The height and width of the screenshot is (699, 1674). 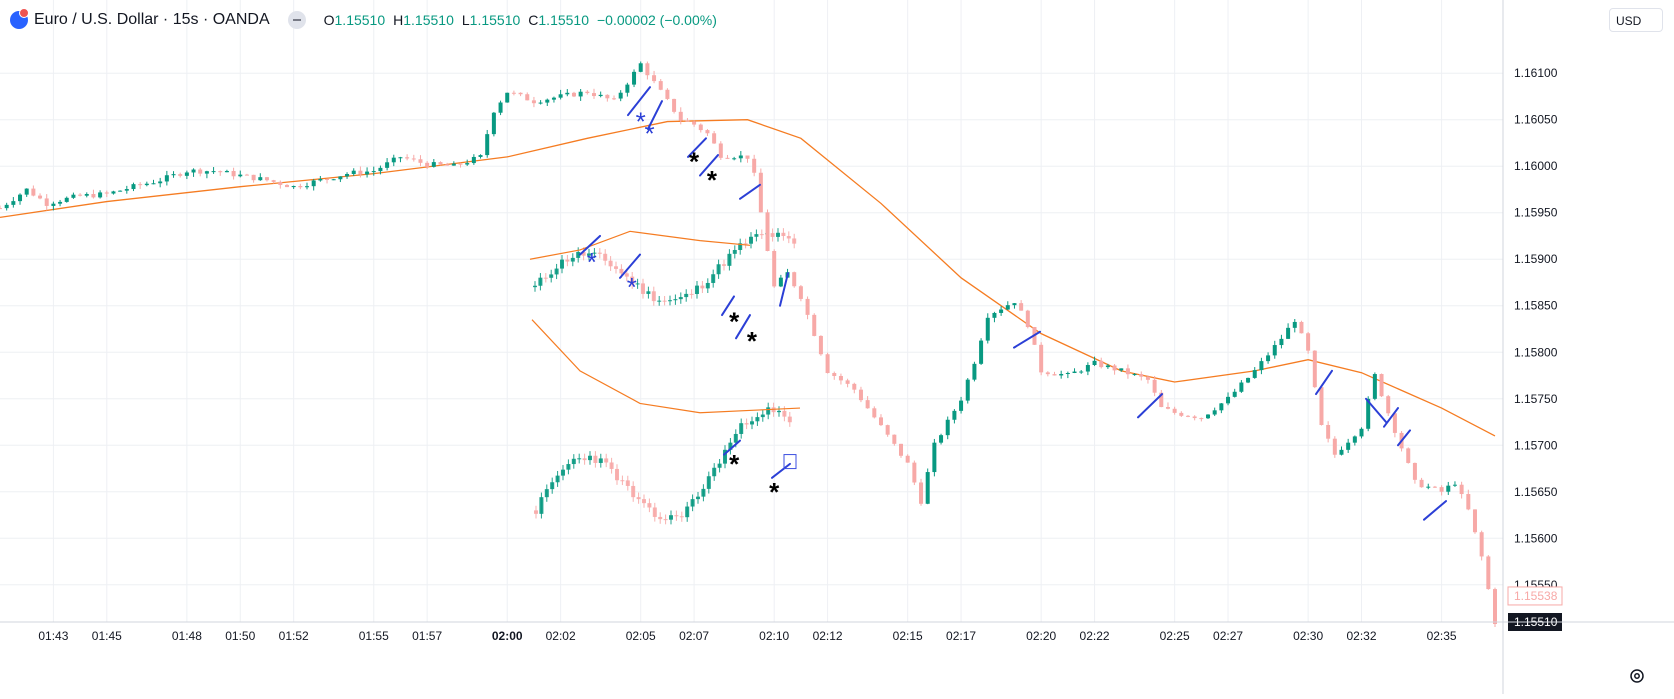 I want to click on y-tick-label: 1.15900, so click(x=1536, y=259).